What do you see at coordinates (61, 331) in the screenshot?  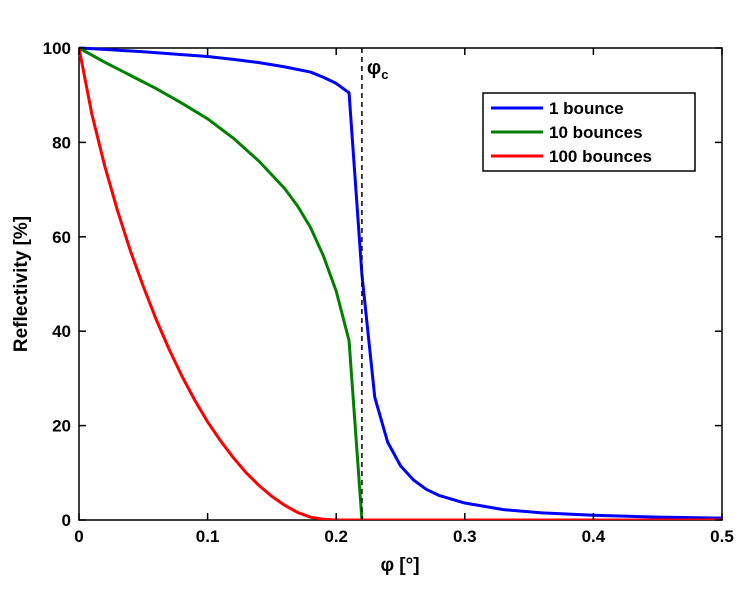 I see `y-tick-label: 40` at bounding box center [61, 331].